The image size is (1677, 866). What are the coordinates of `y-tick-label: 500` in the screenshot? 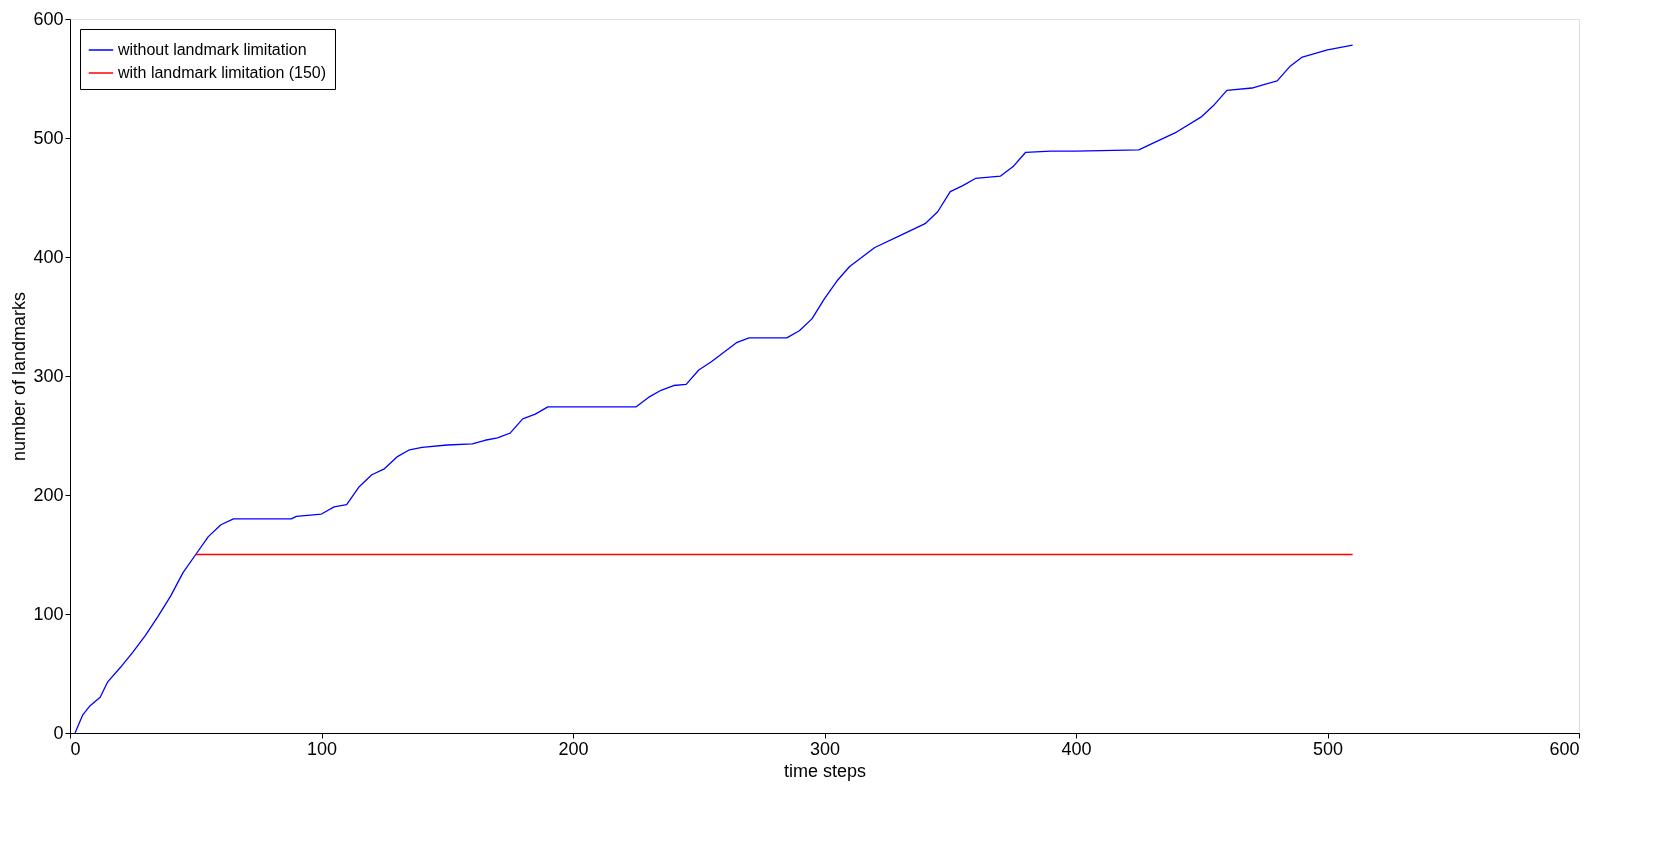 It's located at (48, 137).